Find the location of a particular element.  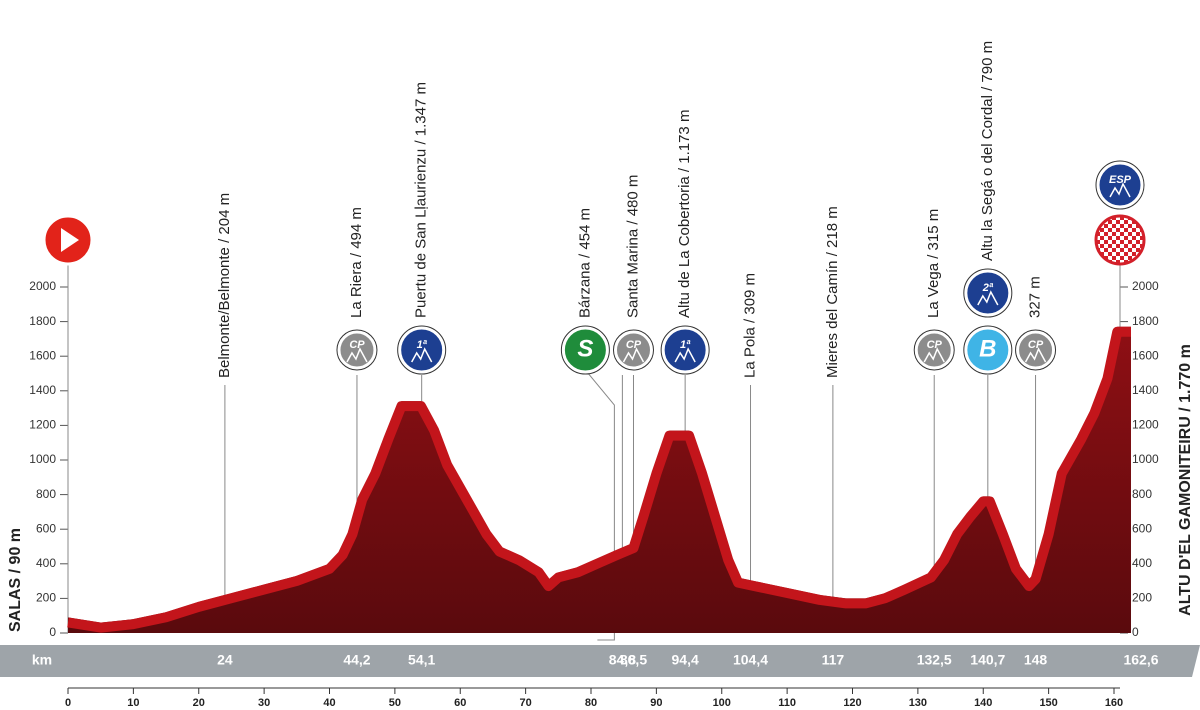

km-value: 24 is located at coordinates (225, 660).